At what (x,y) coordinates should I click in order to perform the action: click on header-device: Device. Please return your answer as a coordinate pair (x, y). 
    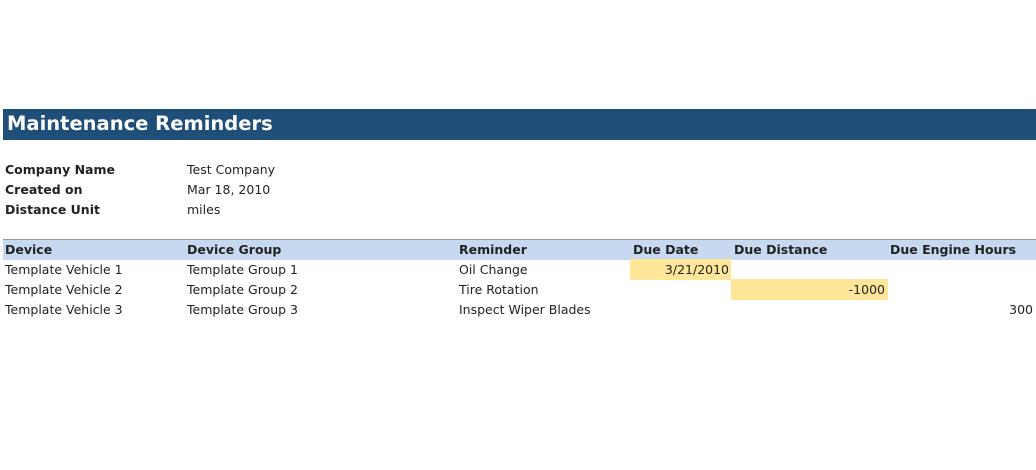
    Looking at the image, I should click on (29, 249).